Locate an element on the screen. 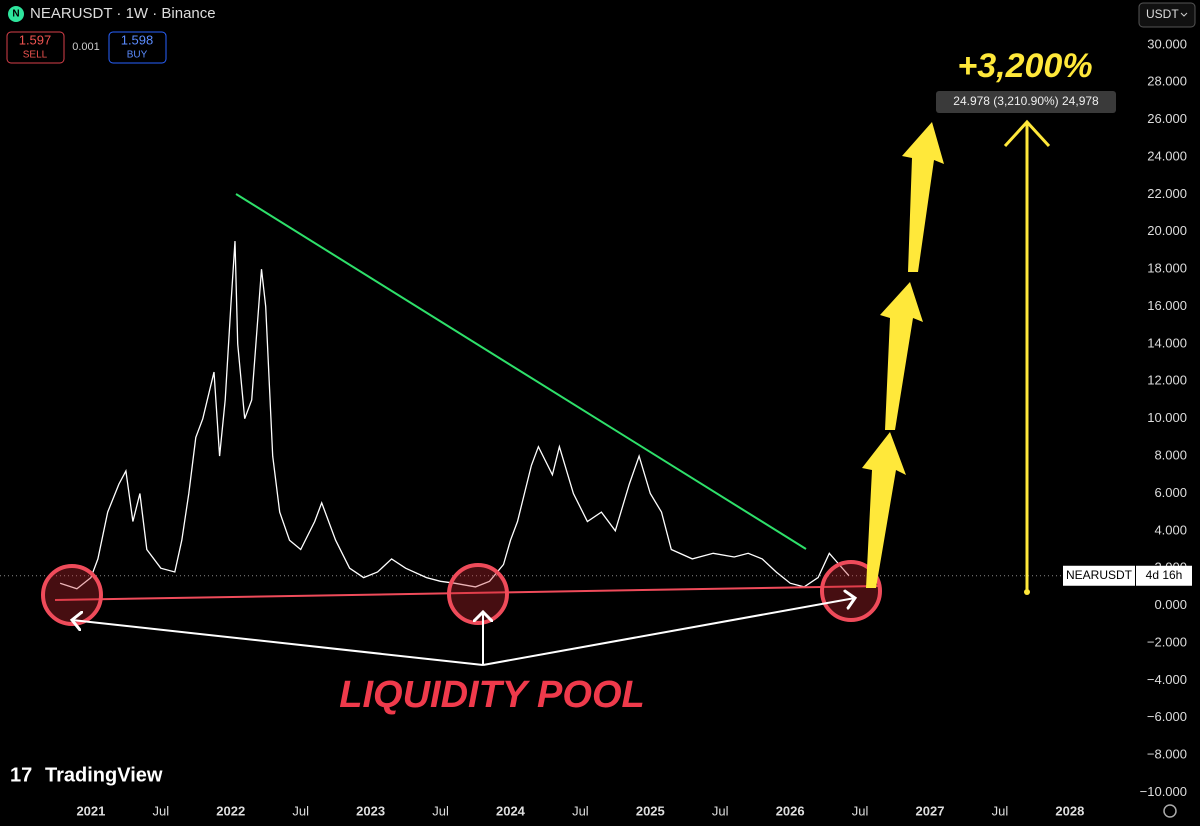 This screenshot has width=1200, height=826. symbol-icon-letter: N is located at coordinates (15, 14).